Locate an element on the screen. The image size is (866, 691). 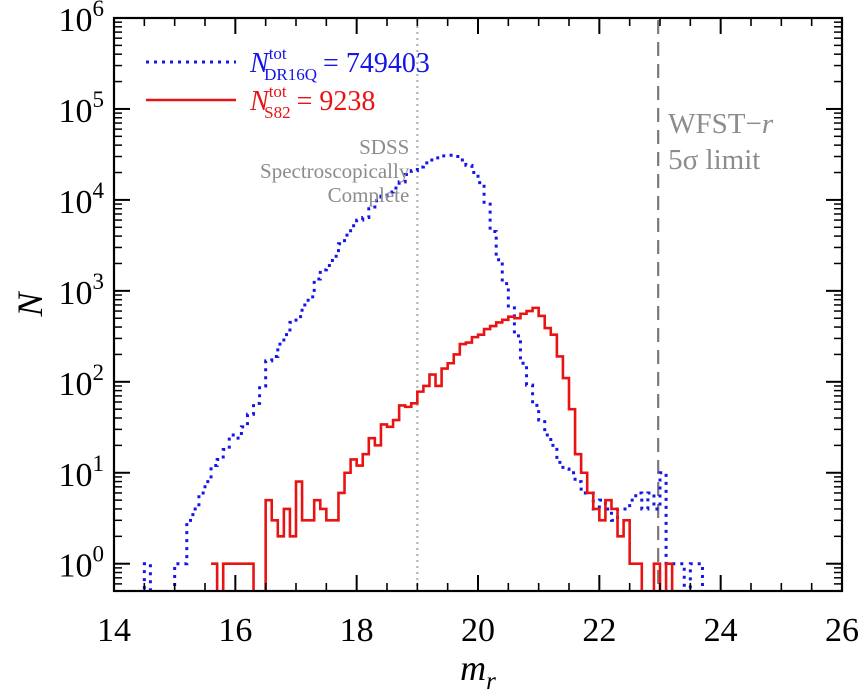
x-tick-label: 26 is located at coordinates (842, 630).